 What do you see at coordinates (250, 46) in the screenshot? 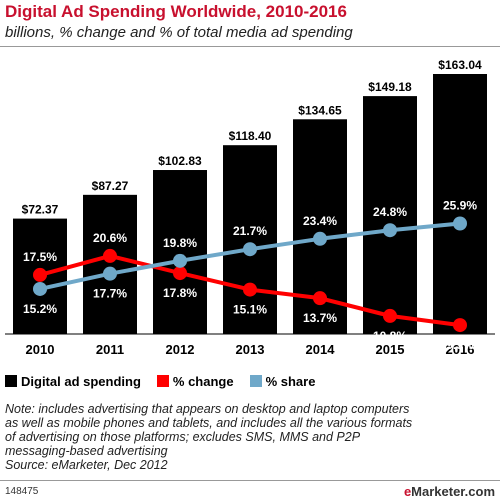
I see `top-divider` at bounding box center [250, 46].